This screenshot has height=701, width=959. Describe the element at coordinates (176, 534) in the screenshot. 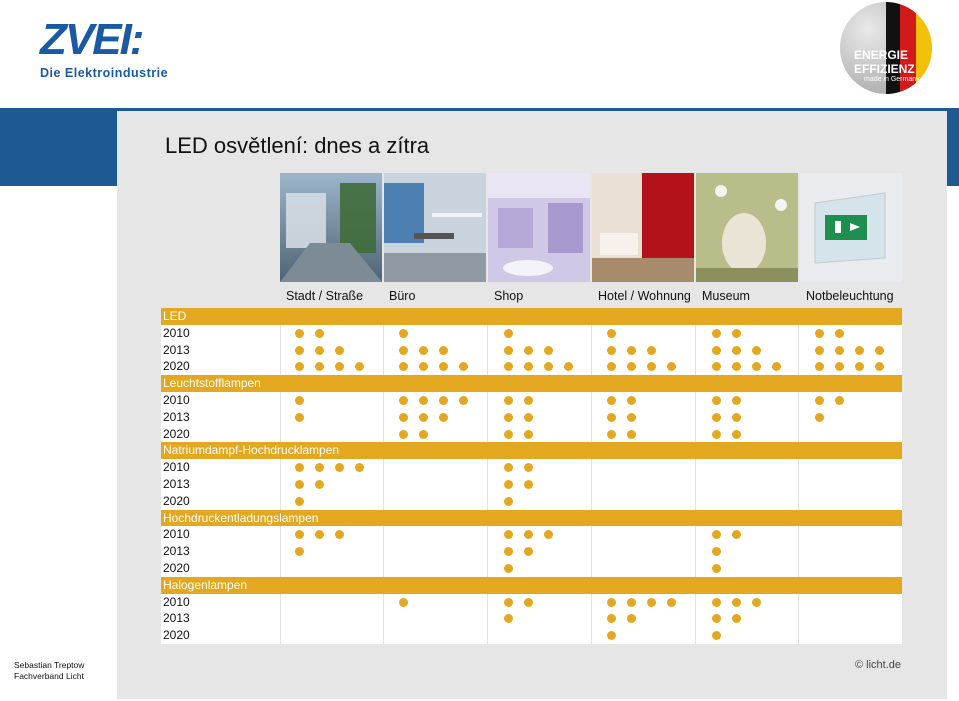

I see `year-label: 2010` at that location.